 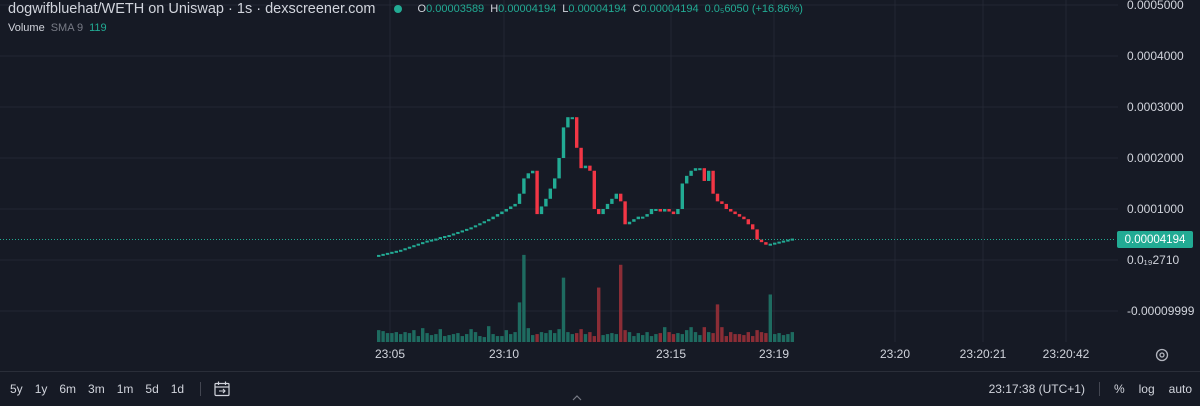 What do you see at coordinates (222, 389) in the screenshot?
I see `calendar-icon` at bounding box center [222, 389].